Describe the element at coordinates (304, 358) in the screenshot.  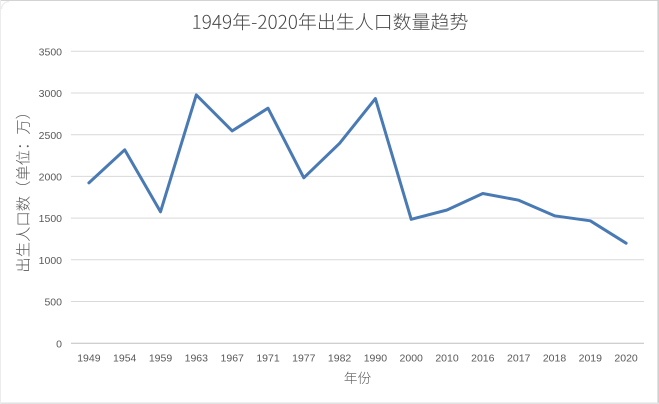
I see `svg-text: 1977` at that location.